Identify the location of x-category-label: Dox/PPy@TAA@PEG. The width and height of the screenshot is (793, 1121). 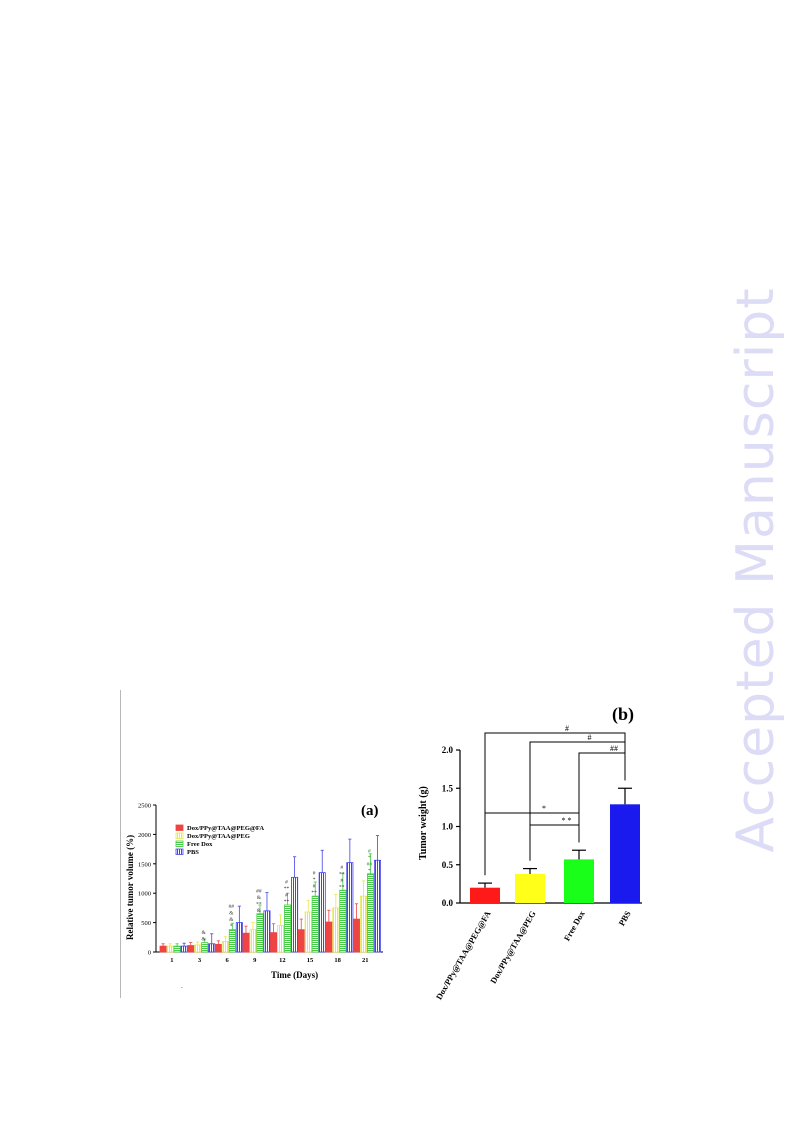
(513, 947).